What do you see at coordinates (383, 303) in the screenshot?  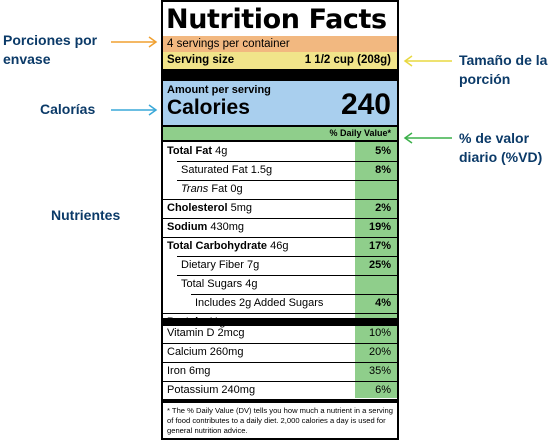 I see `nutrient-daily-value: 4%` at bounding box center [383, 303].